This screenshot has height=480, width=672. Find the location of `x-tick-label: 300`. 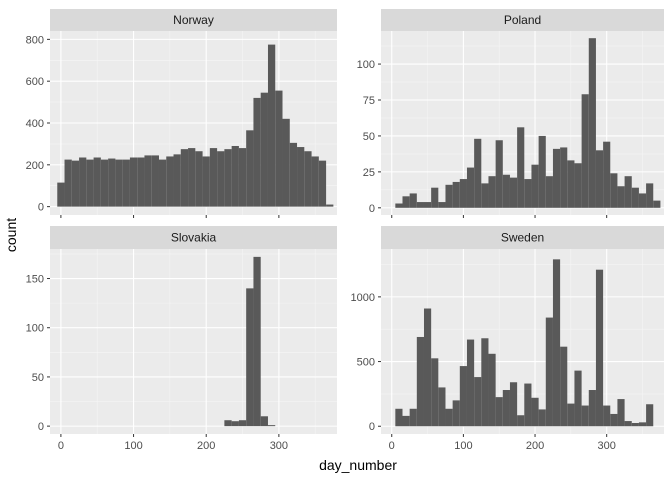

x-tick-label: 300 is located at coordinates (279, 446).